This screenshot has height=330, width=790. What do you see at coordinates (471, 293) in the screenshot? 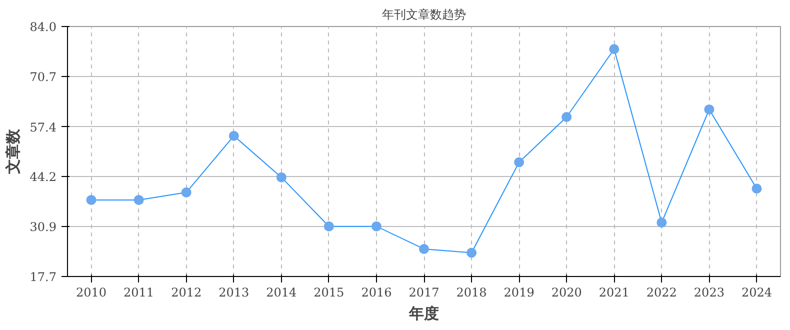
I see `x-tick-label: 2018` at bounding box center [471, 293].